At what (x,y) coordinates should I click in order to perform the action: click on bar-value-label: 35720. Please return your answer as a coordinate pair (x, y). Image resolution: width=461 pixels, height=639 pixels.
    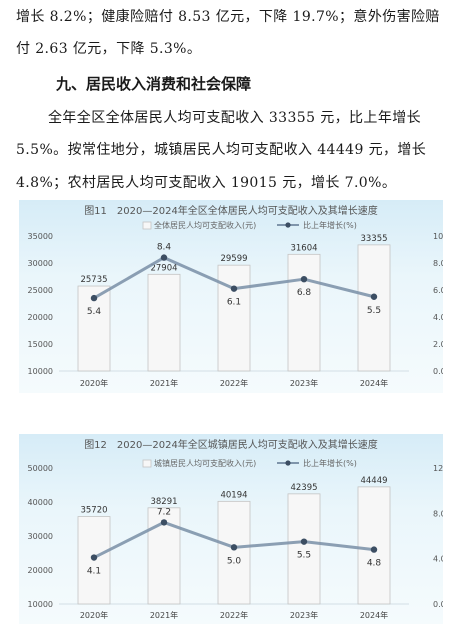
    Looking at the image, I should click on (93, 511).